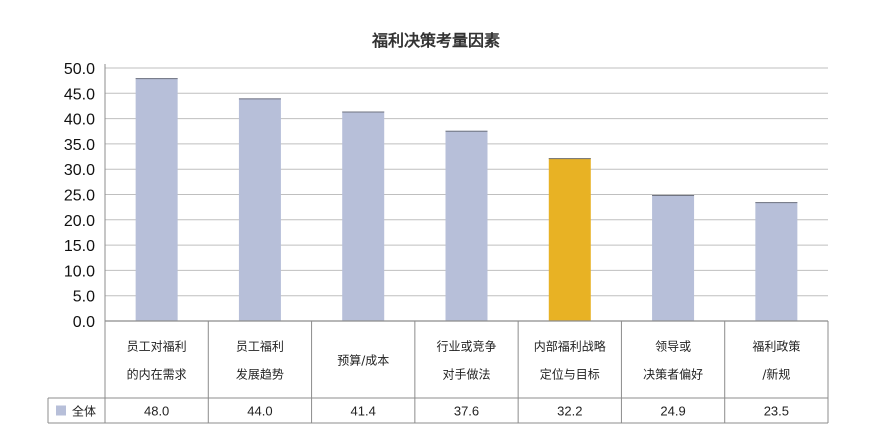 Image resolution: width=873 pixels, height=447 pixels. I want to click on category-label: 内部福利战略, so click(570, 346).